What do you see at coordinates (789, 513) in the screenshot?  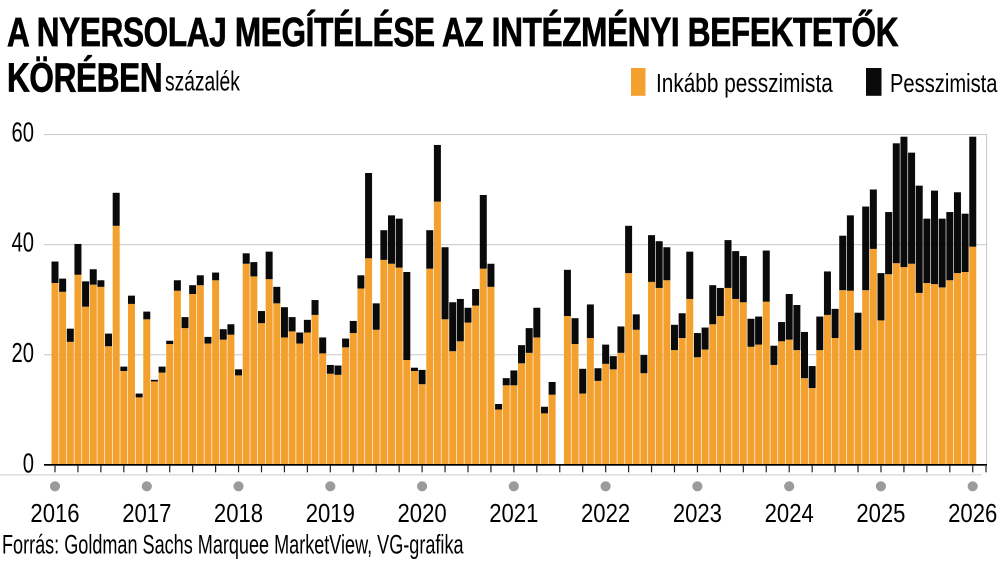 I see `svg-text: 2024` at bounding box center [789, 513].